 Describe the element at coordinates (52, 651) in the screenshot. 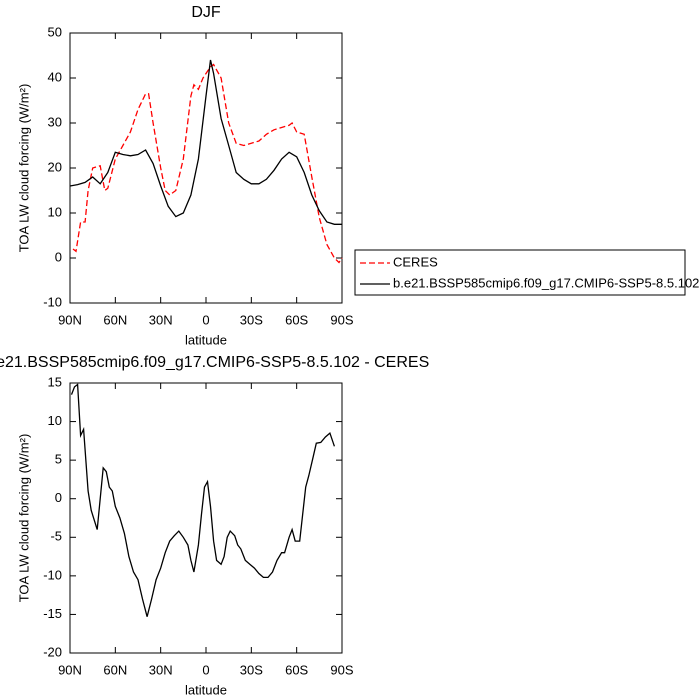

I see `y-tick-label: -20` at that location.